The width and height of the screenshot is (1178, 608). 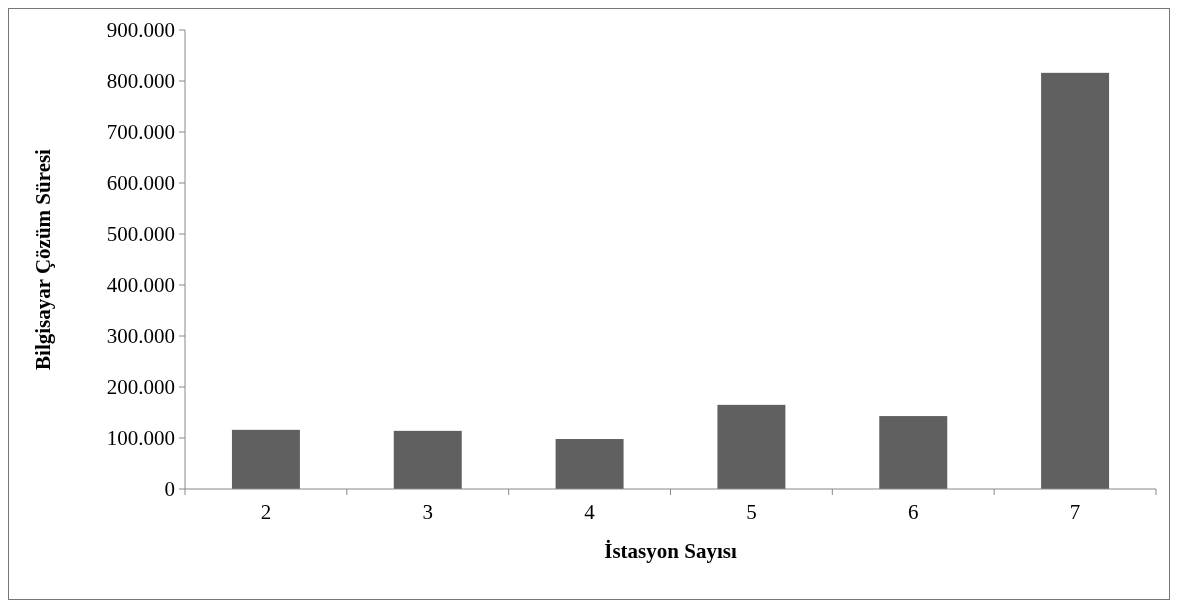 I want to click on y-tick-label: 300.000, so click(x=140, y=336).